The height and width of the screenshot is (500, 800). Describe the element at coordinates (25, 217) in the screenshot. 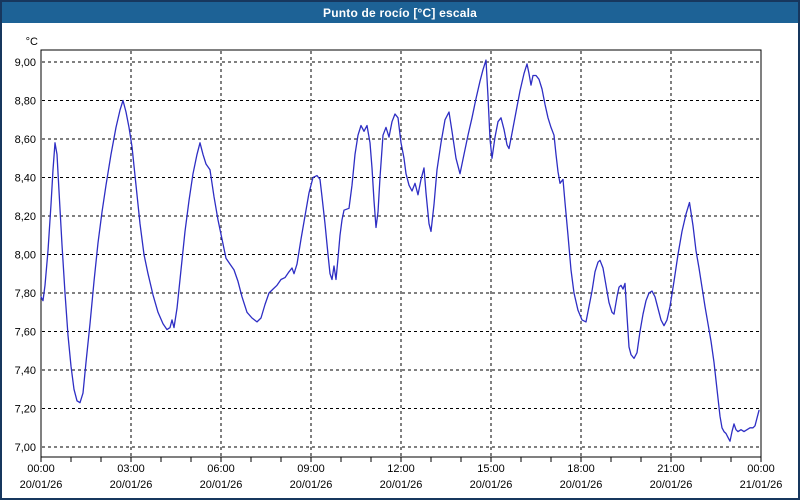

I see `y-tick-label: 8,20` at that location.